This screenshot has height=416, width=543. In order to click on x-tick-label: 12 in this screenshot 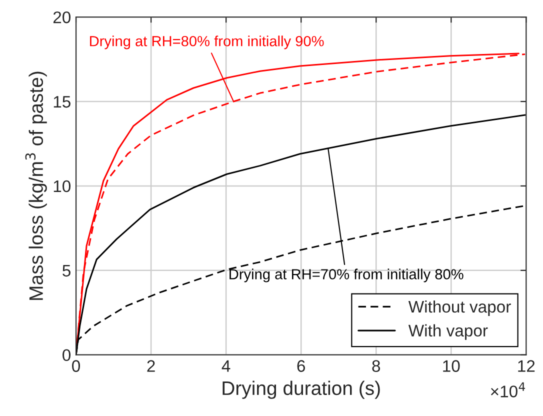, I will do `click(526, 366)`.